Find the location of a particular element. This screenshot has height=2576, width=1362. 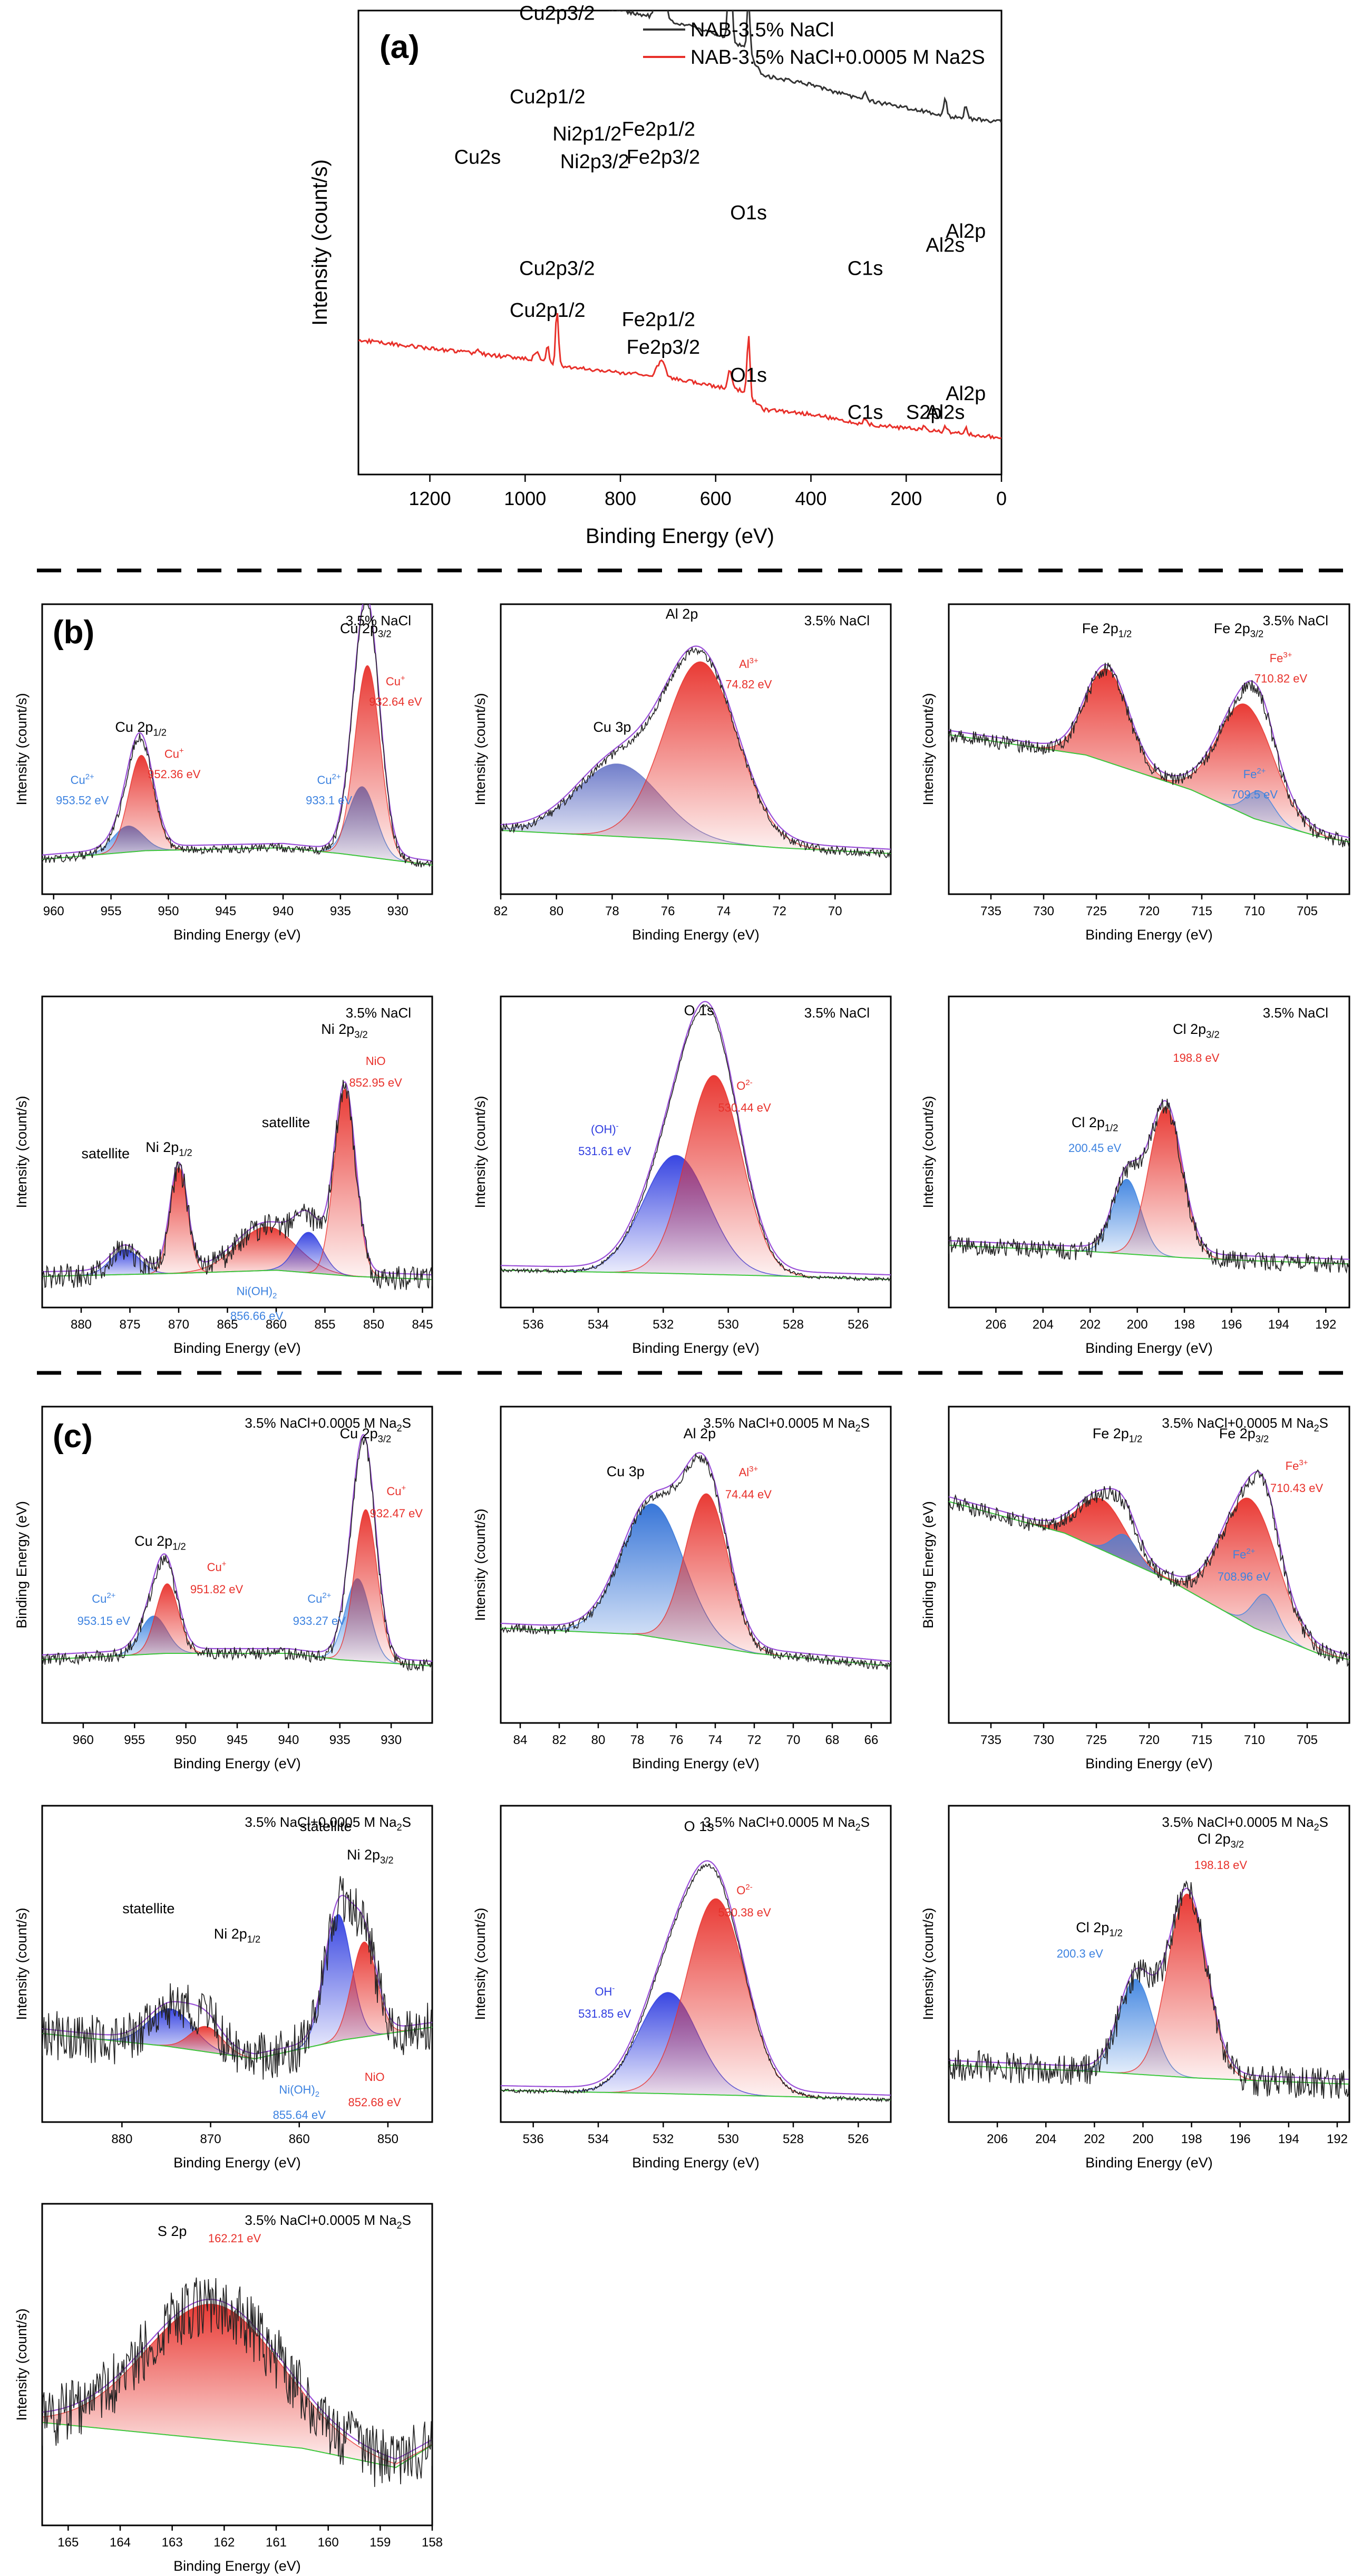

panel-b6-raw-spectrum is located at coordinates (1149, 1186).